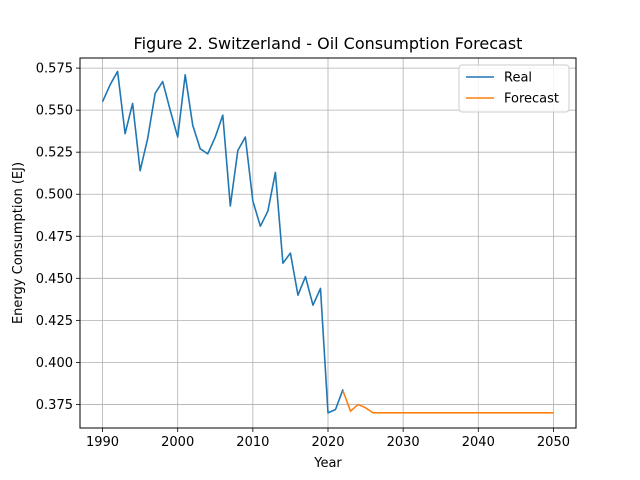  I want to click on series-line-forecast, so click(448, 402).